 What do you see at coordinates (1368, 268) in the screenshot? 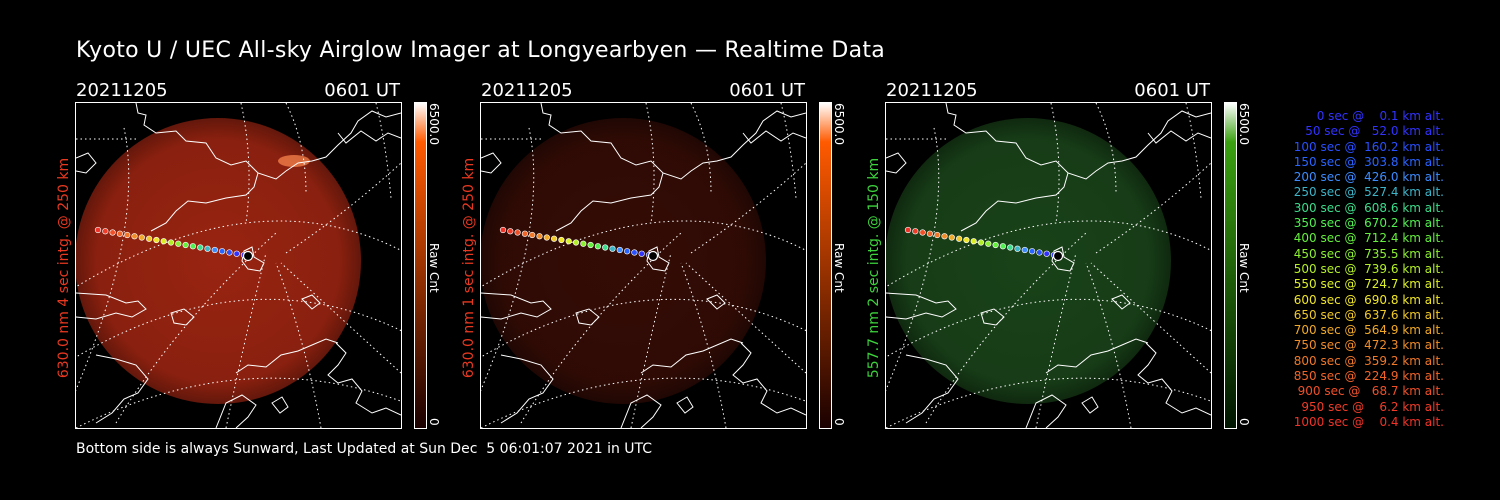
I see `legend-entry: 500 sec @ 739.6 km alt.` at bounding box center [1368, 268].